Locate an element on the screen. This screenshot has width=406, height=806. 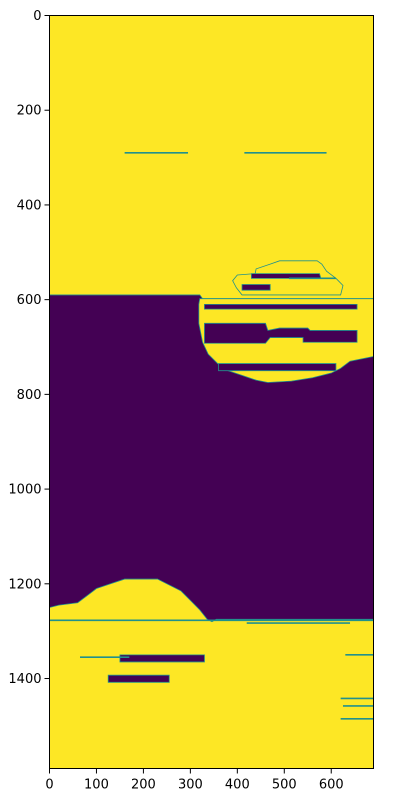
x-tick-label: 200 is located at coordinates (143, 785).